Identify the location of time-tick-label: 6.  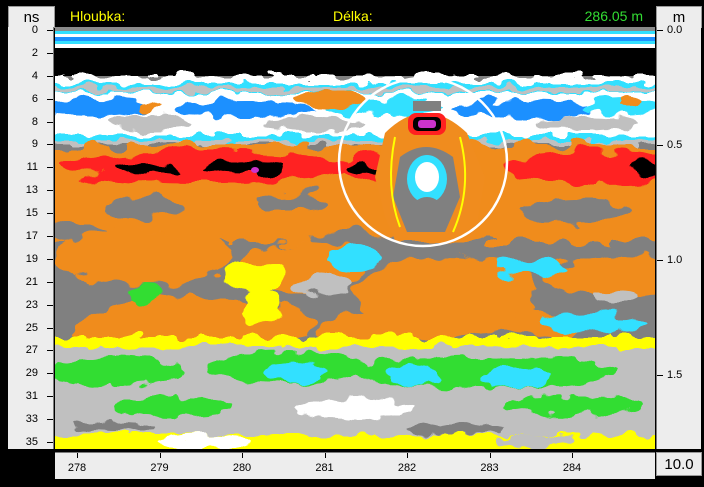
(34, 98).